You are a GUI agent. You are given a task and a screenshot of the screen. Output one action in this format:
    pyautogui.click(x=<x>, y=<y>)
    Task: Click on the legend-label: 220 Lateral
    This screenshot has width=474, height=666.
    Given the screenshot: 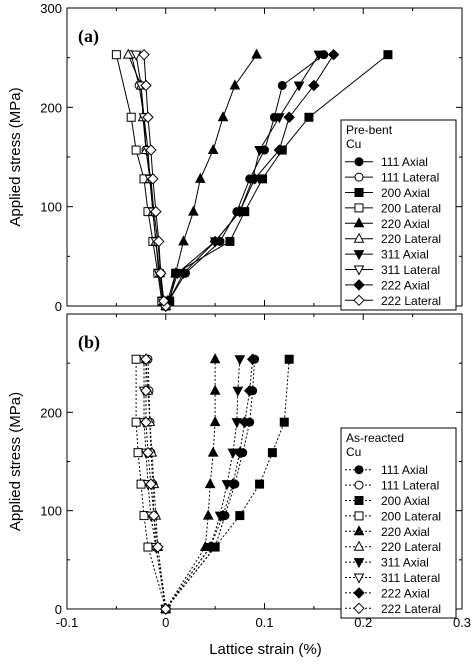 What is the action you would take?
    pyautogui.click(x=411, y=547)
    